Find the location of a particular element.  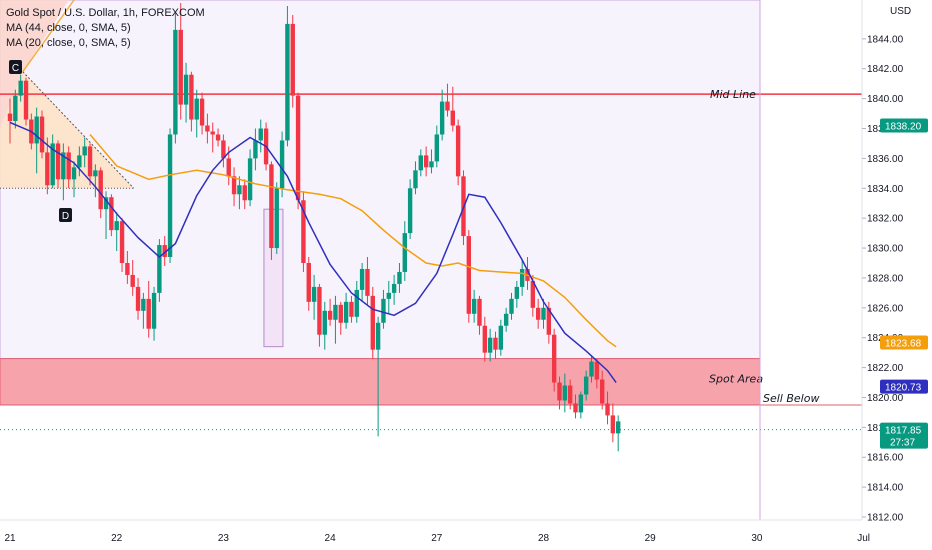

price-tag: 1838.20 is located at coordinates (904, 125).